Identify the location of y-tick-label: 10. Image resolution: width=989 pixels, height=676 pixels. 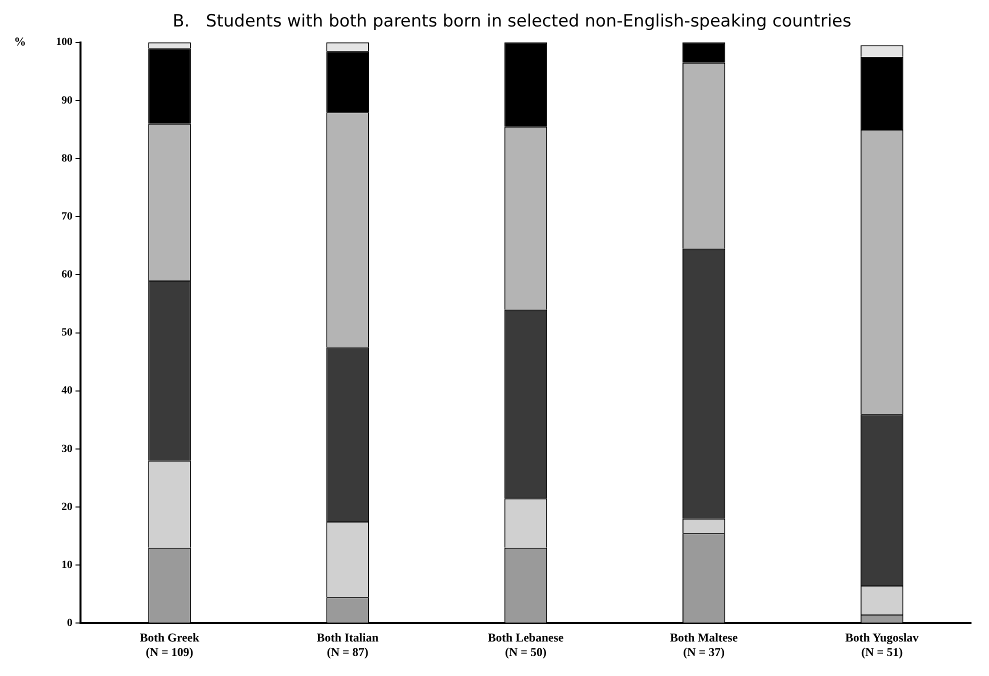
(67, 564).